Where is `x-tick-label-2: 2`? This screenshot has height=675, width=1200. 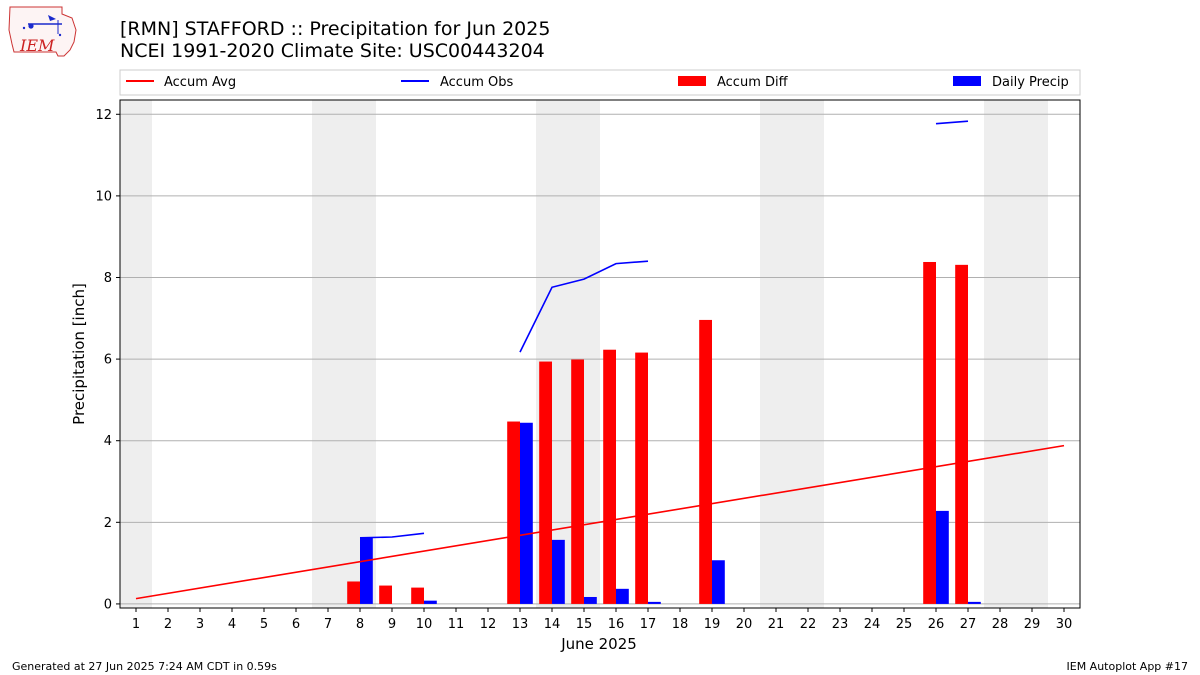 x-tick-label-2: 2 is located at coordinates (168, 624).